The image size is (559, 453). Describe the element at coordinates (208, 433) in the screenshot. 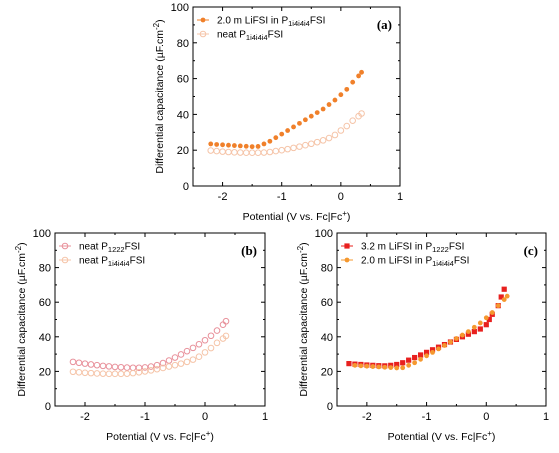

I see `x-axis-title-sup: +` at that location.